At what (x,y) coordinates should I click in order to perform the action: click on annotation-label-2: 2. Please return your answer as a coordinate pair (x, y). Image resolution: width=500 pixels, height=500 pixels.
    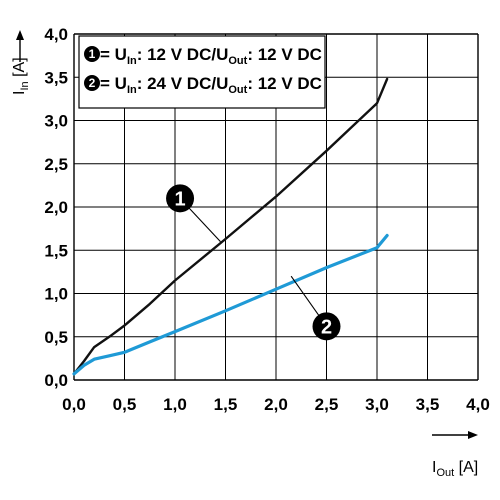
    Looking at the image, I should click on (326, 327).